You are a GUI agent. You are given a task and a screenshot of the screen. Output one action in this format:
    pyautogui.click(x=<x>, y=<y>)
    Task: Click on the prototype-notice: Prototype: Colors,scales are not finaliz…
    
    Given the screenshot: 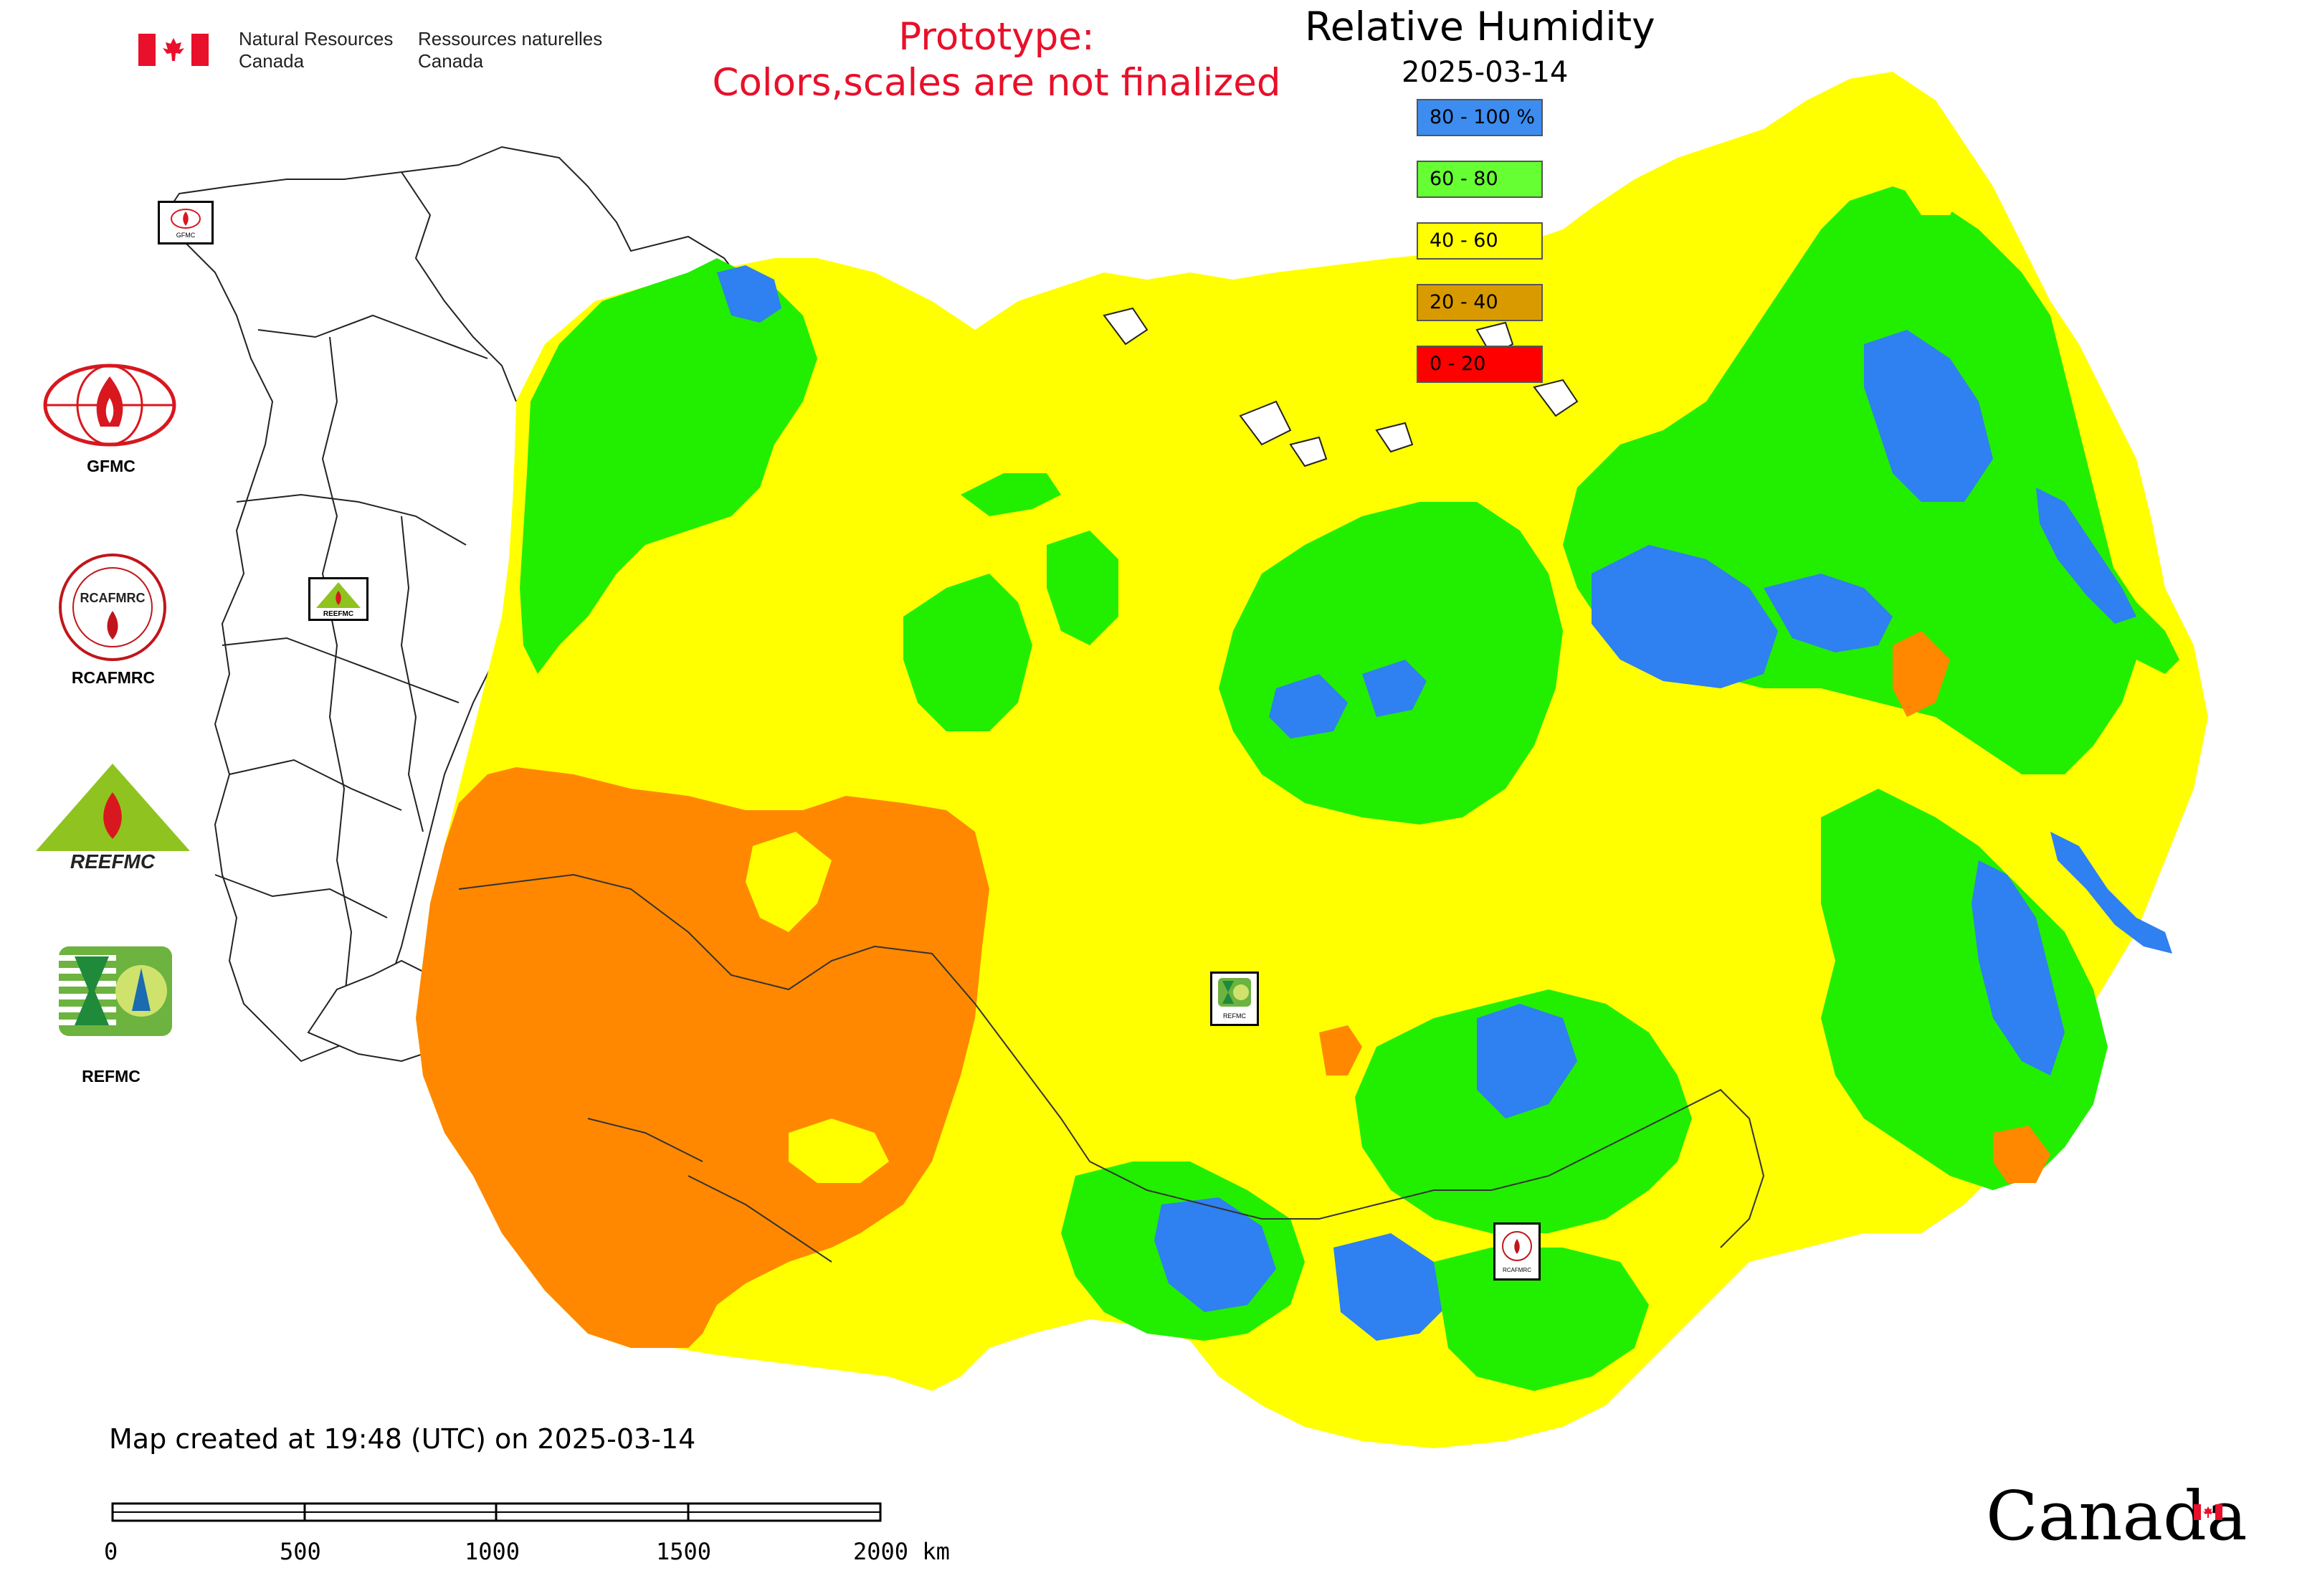 What is the action you would take?
    pyautogui.click(x=997, y=60)
    